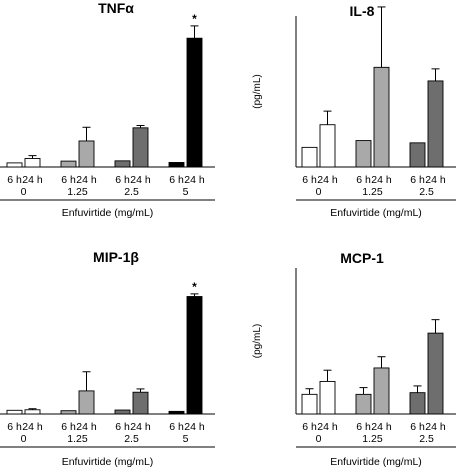  What do you see at coordinates (362, 11) in the screenshot?
I see `chart-title: IL-8` at bounding box center [362, 11].